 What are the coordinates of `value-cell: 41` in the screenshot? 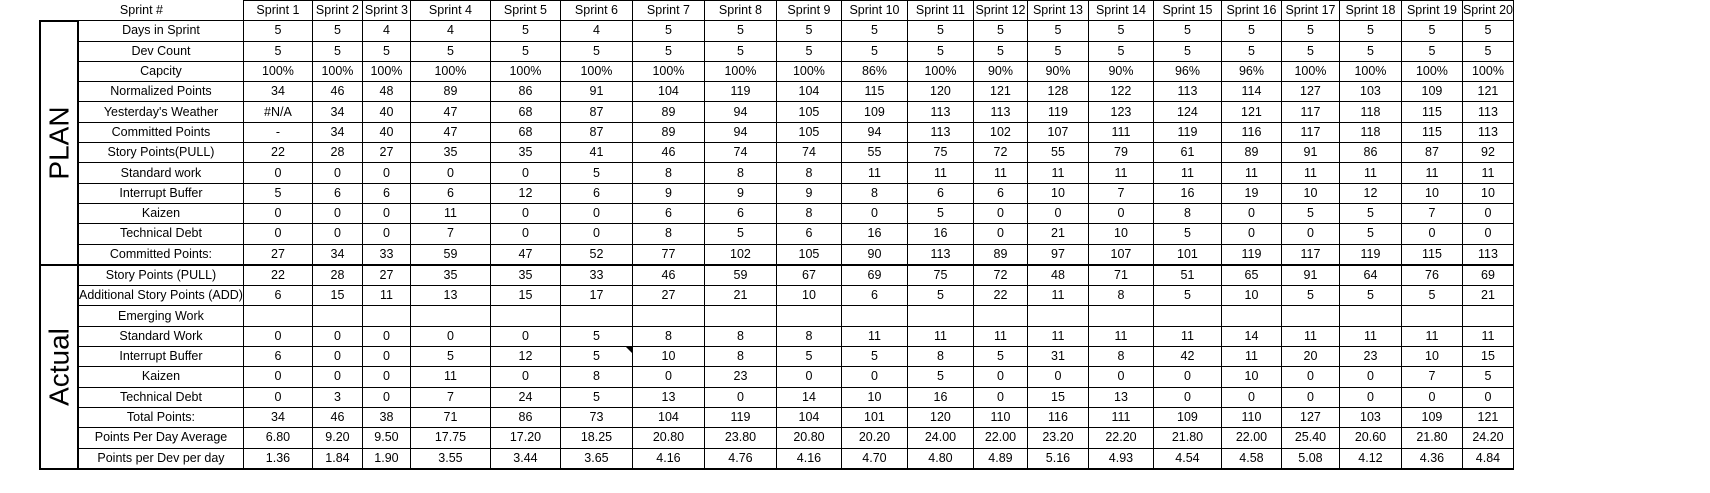 It's located at (596, 153).